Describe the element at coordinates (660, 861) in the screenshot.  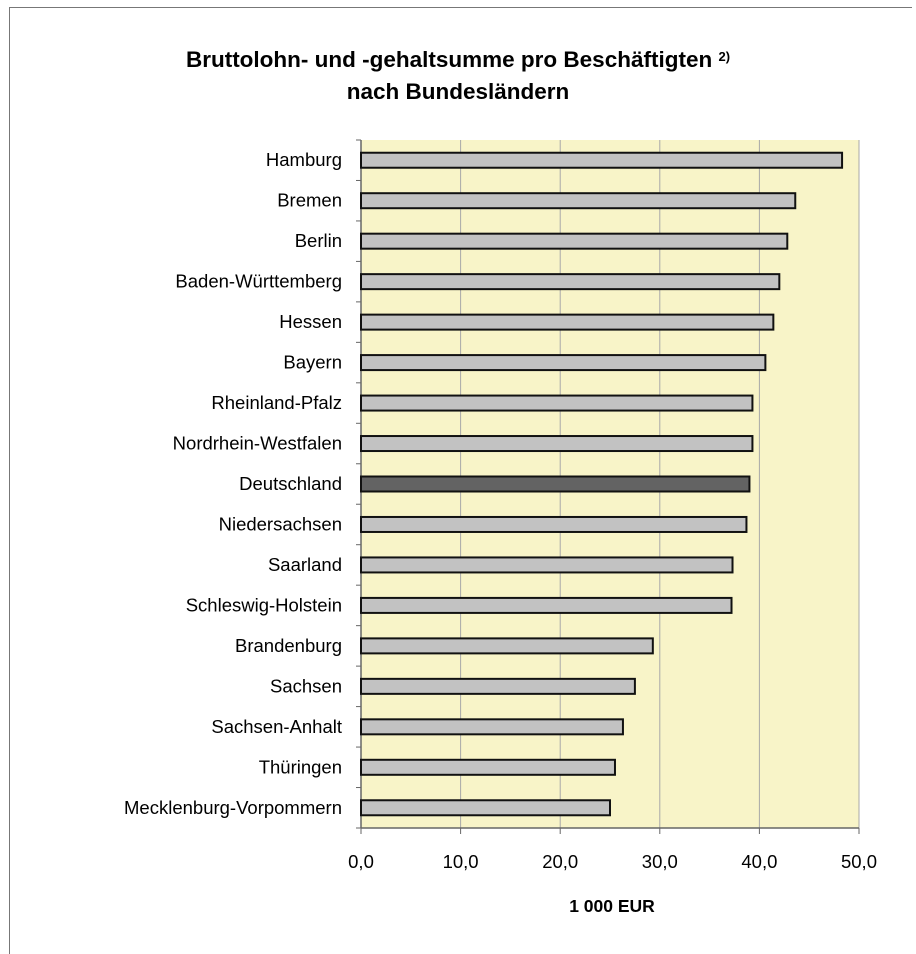
I see `x-tick-label: 30,0` at that location.